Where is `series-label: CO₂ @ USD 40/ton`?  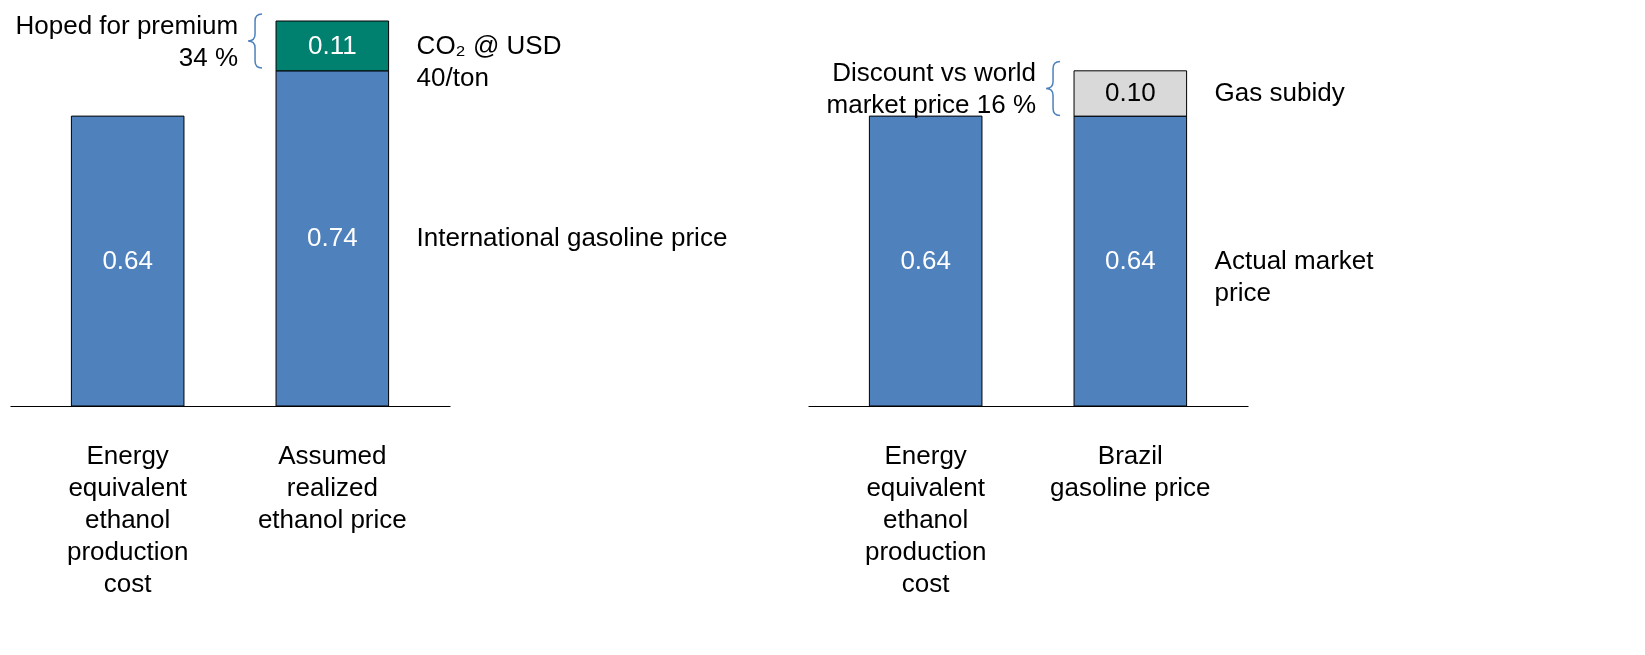
series-label: CO₂ @ USD 40/ton is located at coordinates (489, 60).